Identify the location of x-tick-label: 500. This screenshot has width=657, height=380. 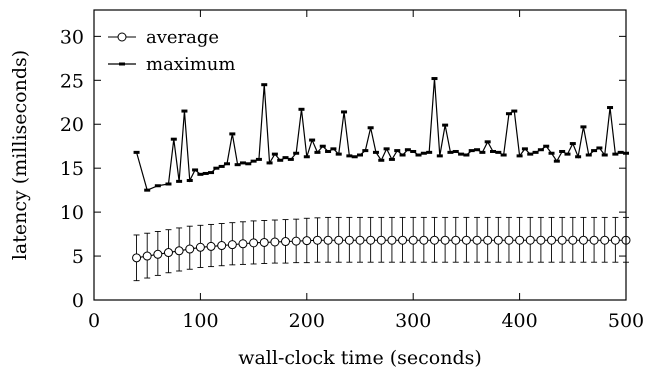
(626, 321).